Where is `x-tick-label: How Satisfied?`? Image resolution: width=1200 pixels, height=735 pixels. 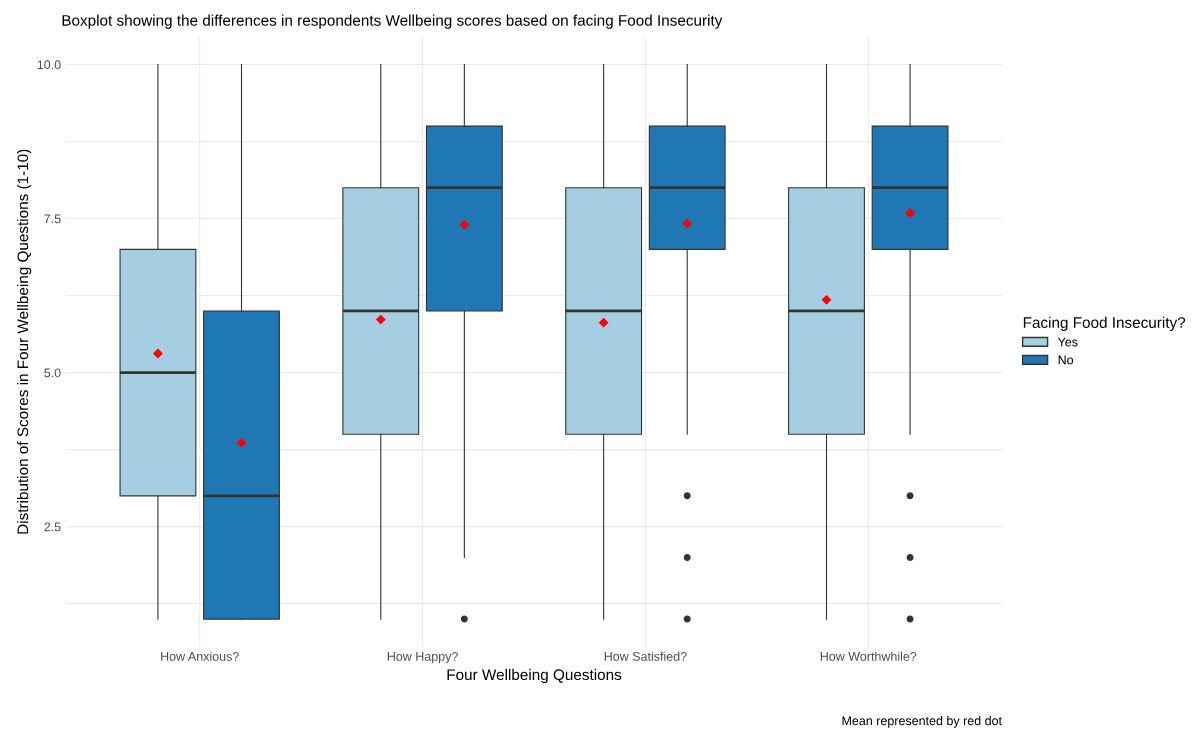 x-tick-label: How Satisfied? is located at coordinates (645, 656).